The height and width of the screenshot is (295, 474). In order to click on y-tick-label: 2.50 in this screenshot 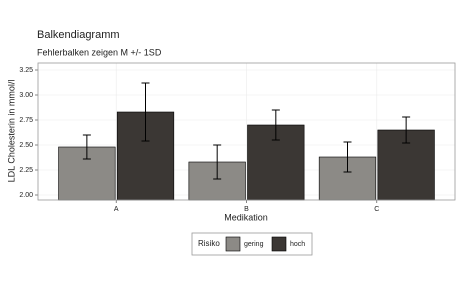, I will do `click(26, 145)`.